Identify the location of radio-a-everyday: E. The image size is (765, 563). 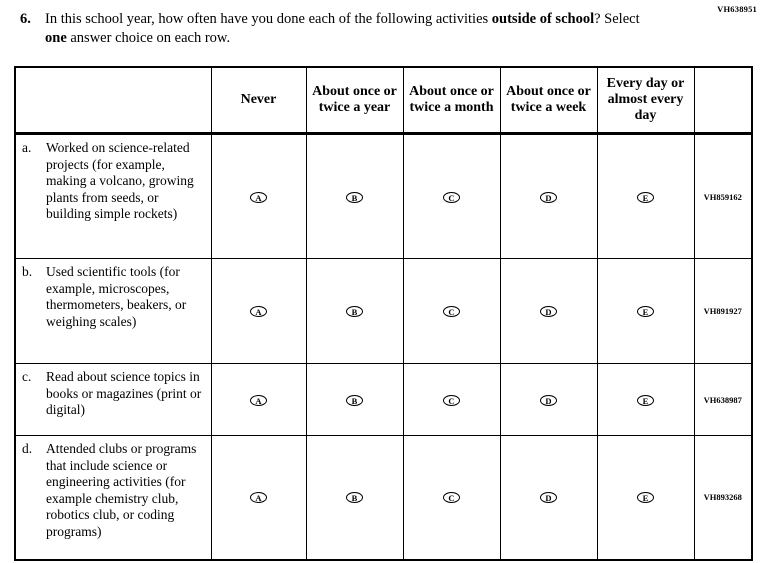
(645, 196).